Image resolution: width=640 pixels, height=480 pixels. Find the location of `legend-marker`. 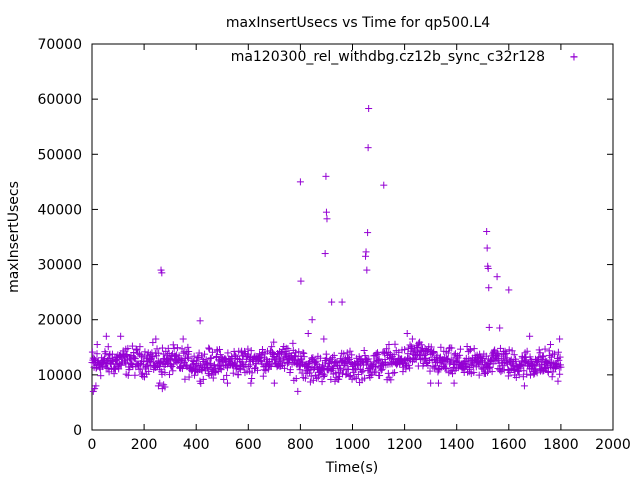

legend-marker is located at coordinates (574, 57).